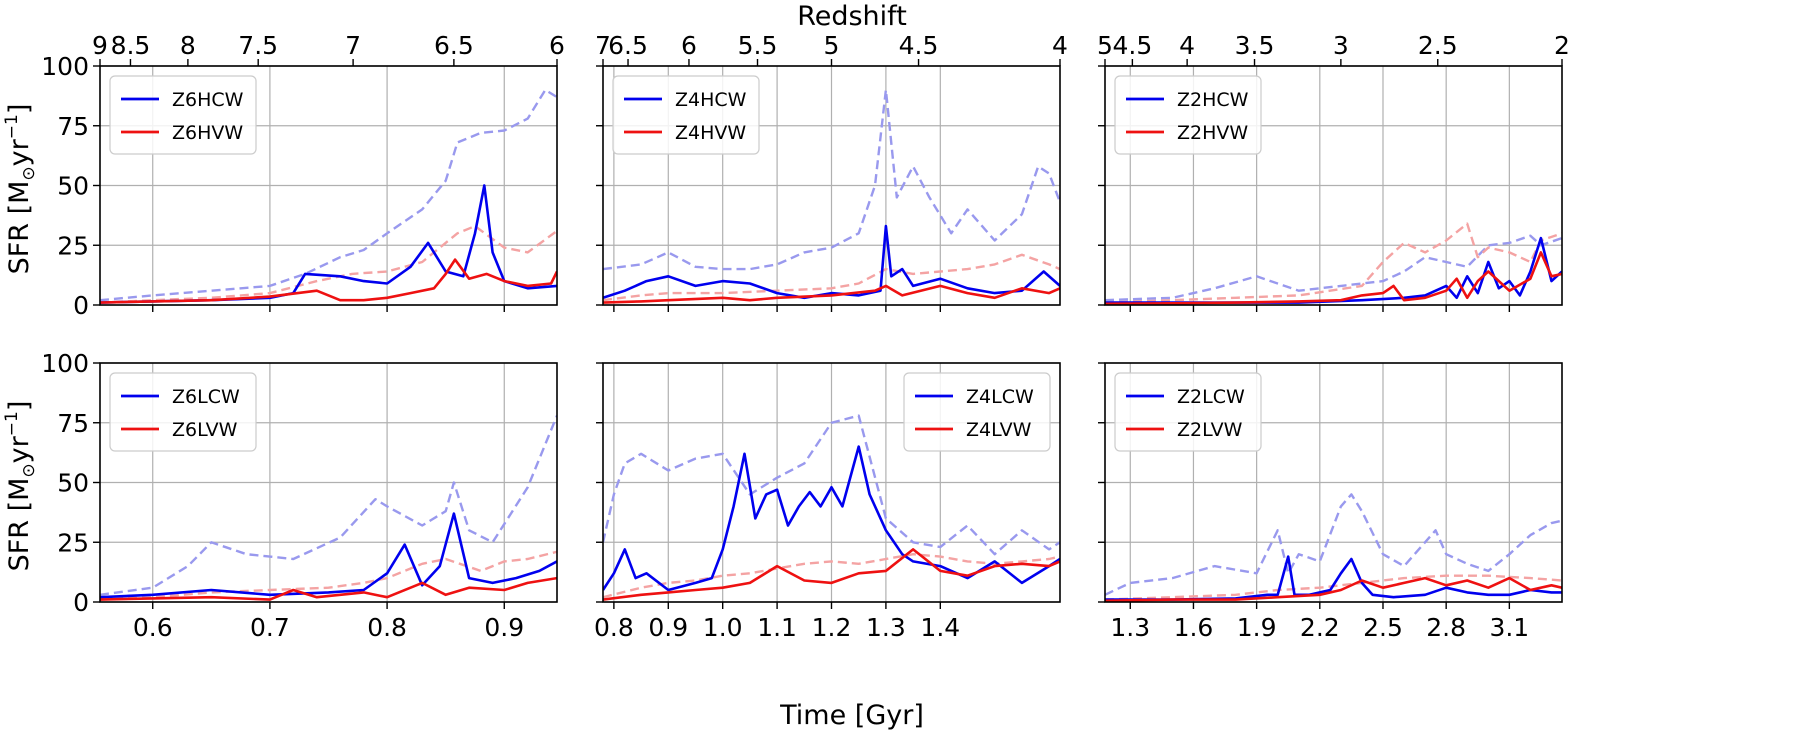 The image size is (1800, 731). What do you see at coordinates (205, 430) in the screenshot?
I see `legend-label: Z6LVW` at bounding box center [205, 430].